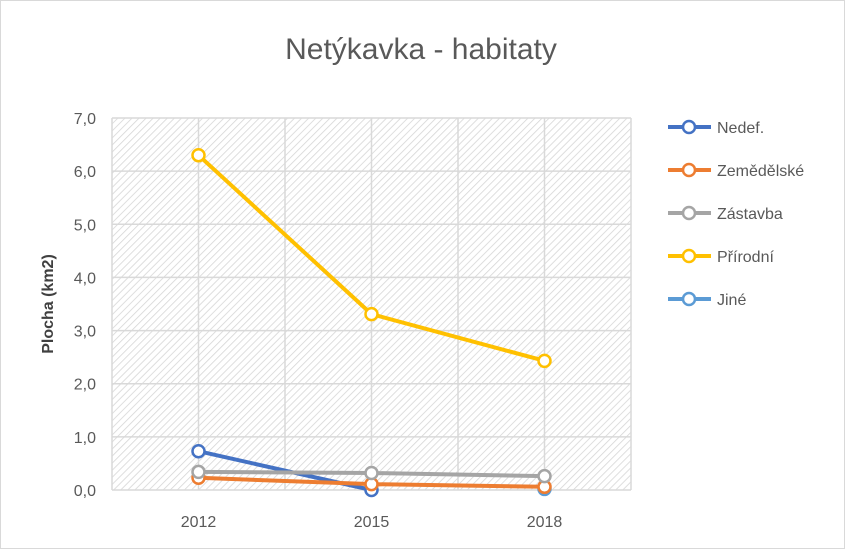 The image size is (845, 550). Describe the element at coordinates (85, 225) in the screenshot. I see `y-tick-label: 5,0` at that location.